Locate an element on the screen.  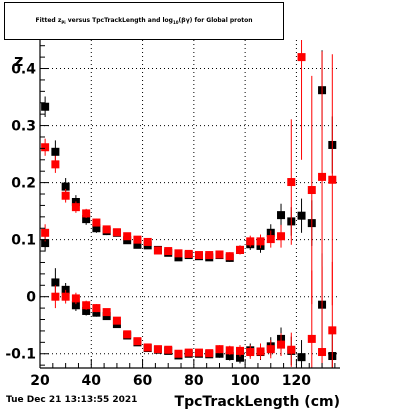
x-tick-label: 40 is located at coordinates (92, 381).